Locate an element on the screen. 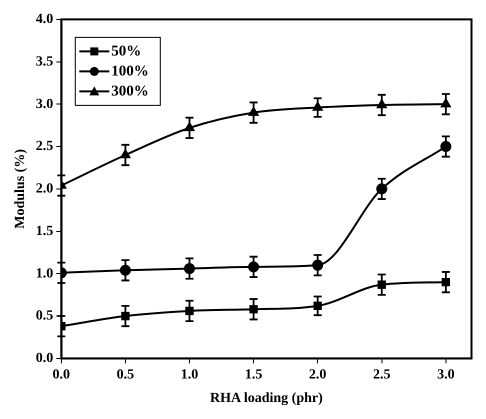  y-tick-label: 2.0 is located at coordinates (45, 189).